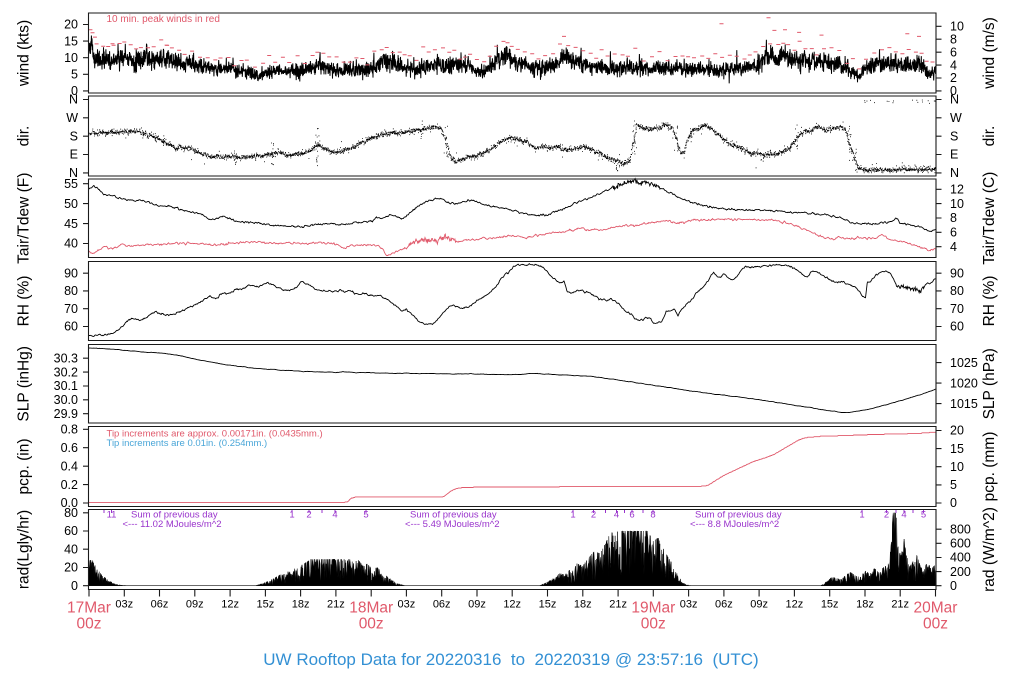 This screenshot has width=1024, height=700. I want to click on svg-text: pcp. (in), so click(24, 467).